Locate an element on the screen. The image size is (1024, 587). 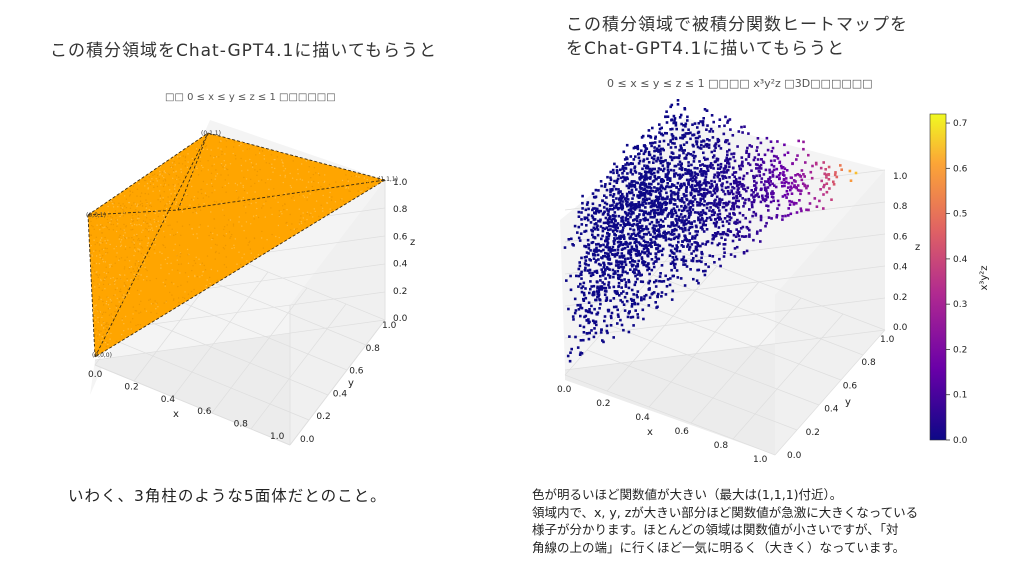
right-y-tick: 0.8 is located at coordinates (868, 363).